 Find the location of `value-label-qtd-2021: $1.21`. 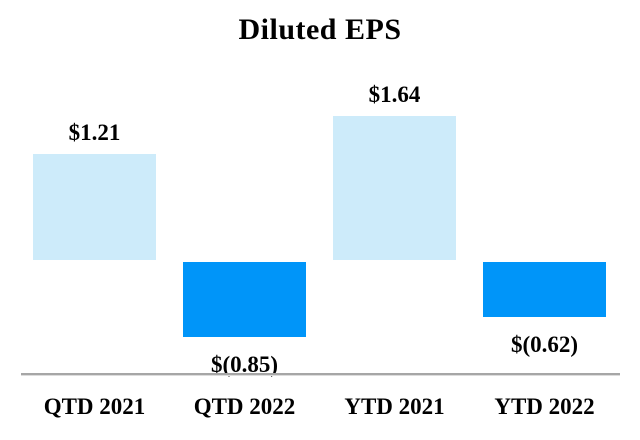

value-label-qtd-2021: $1.21 is located at coordinates (94, 132).